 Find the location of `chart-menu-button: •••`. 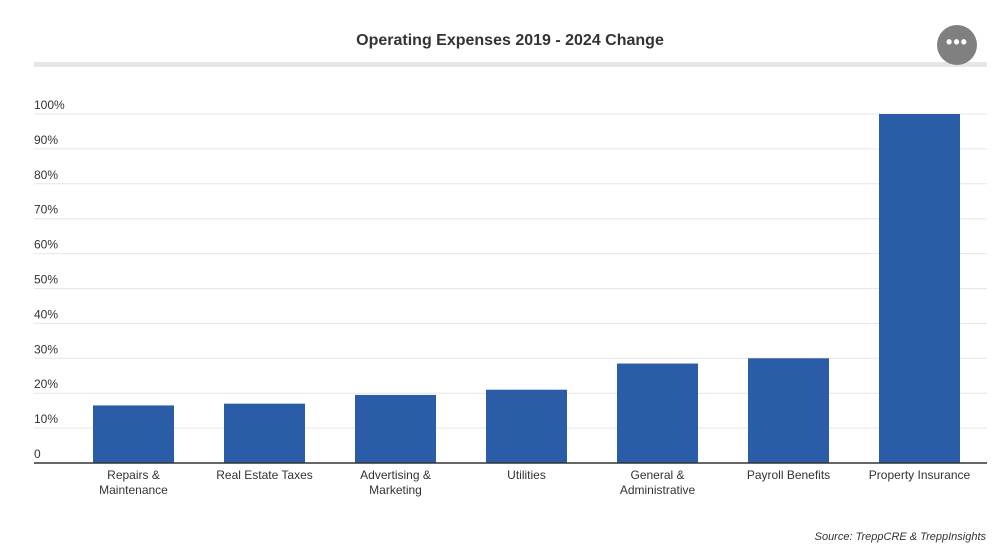

chart-menu-button: ••• is located at coordinates (957, 45).